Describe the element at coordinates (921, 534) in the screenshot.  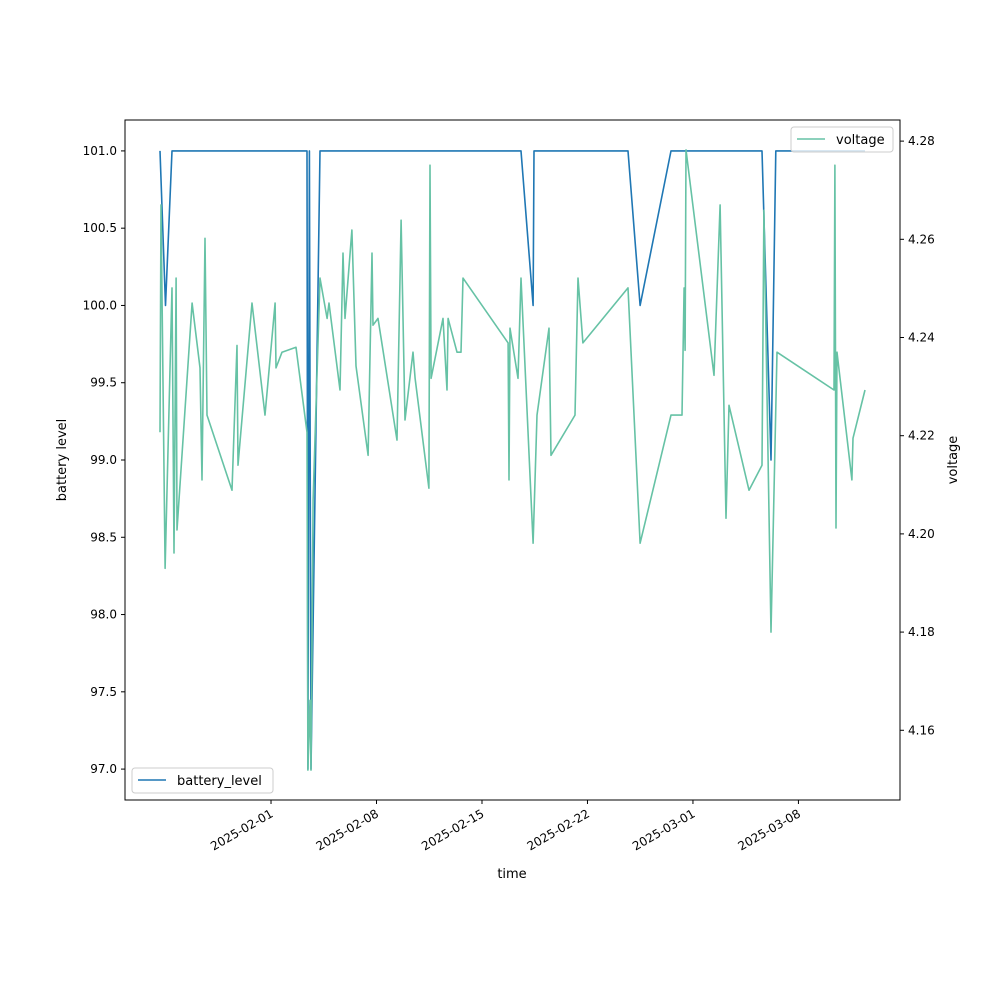
I see `y-right-tick-label: 4.20` at that location.